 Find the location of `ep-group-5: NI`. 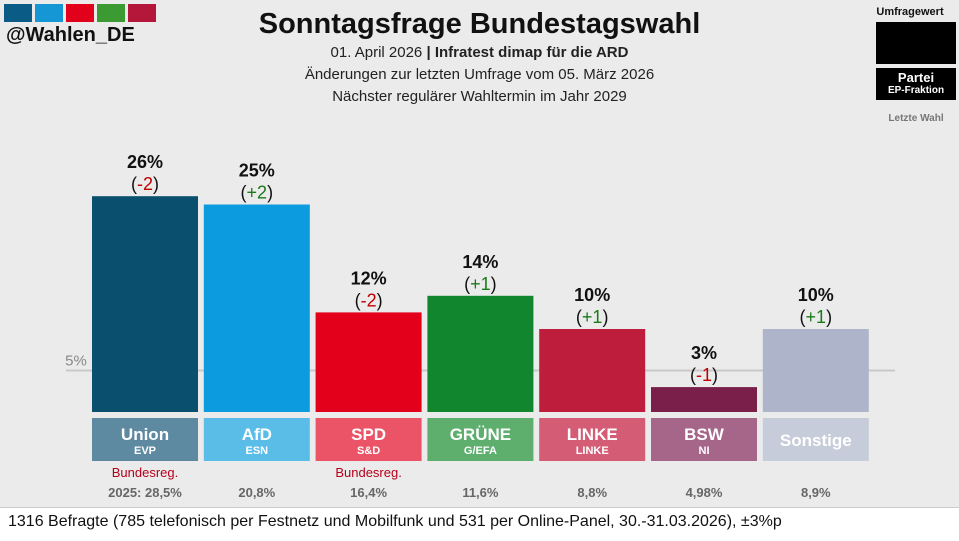

ep-group-5: NI is located at coordinates (704, 451).